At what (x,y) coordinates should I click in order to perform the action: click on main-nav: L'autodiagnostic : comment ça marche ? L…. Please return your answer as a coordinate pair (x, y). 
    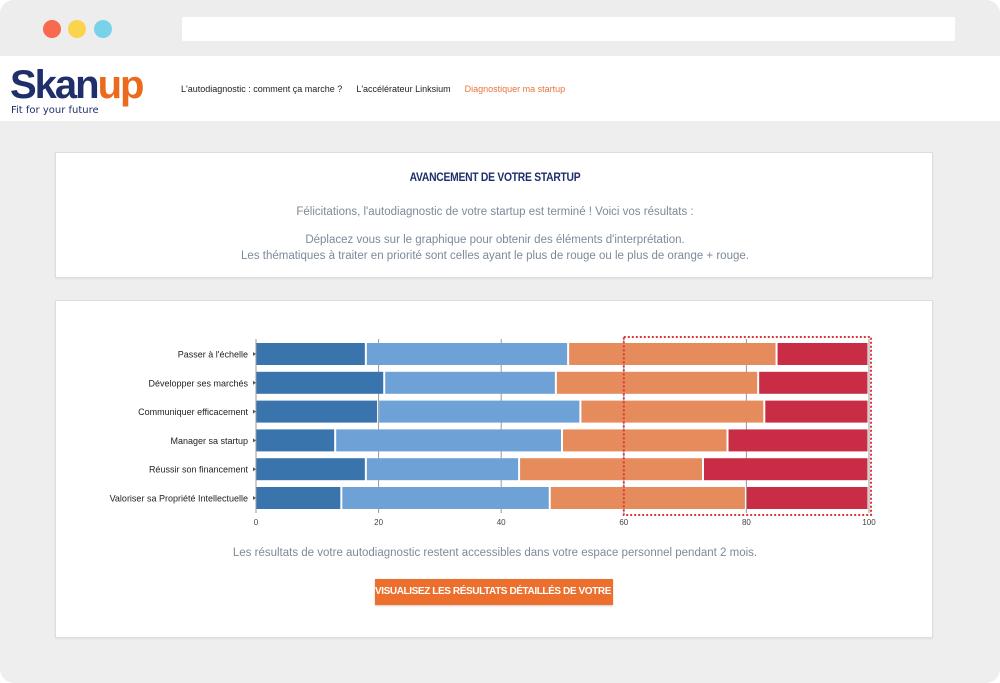
    Looking at the image, I should click on (380, 89).